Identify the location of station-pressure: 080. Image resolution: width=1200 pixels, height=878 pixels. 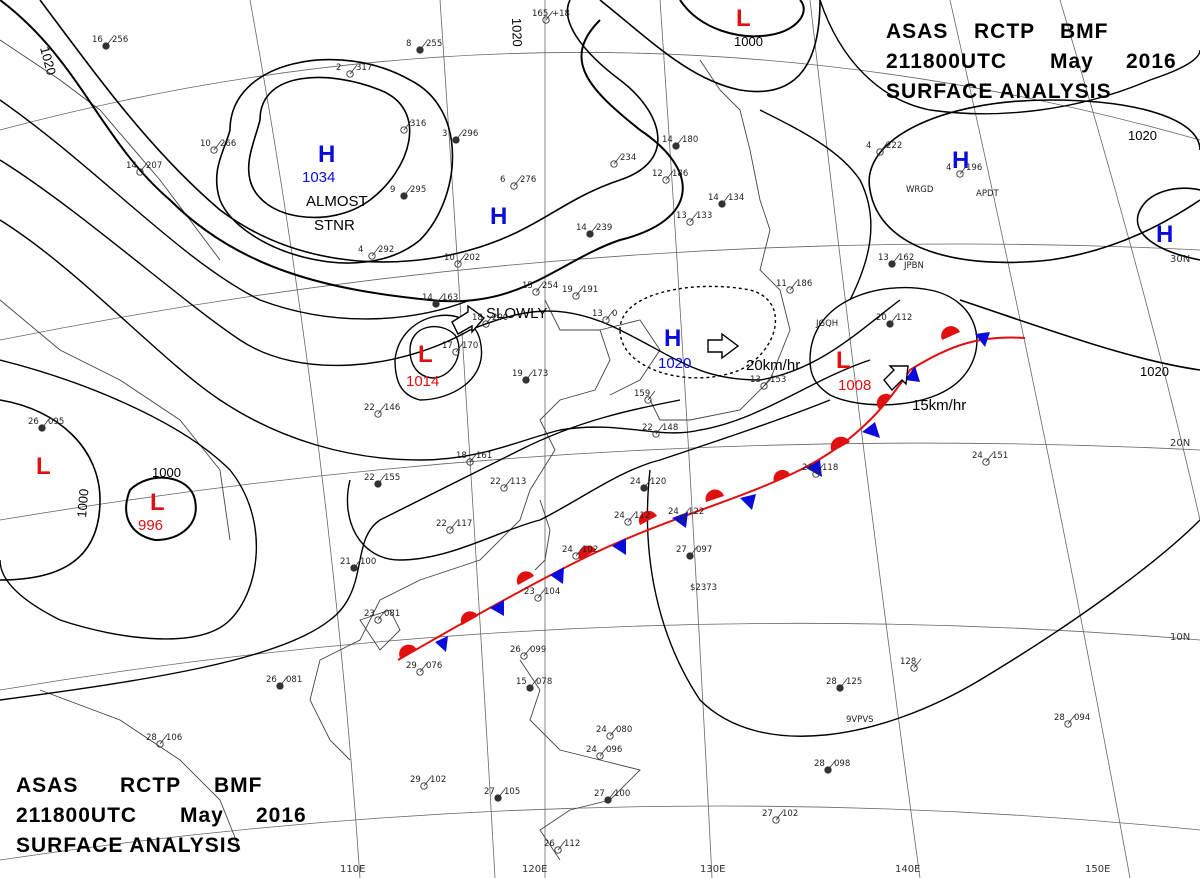
(624, 730).